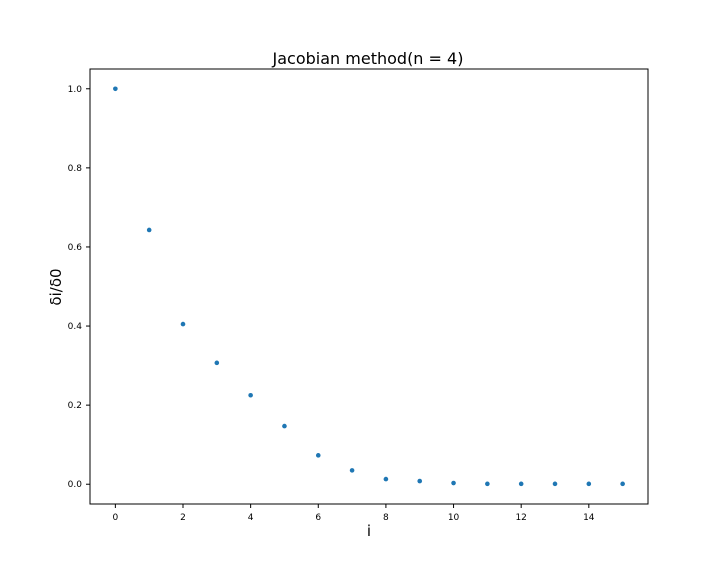 This screenshot has width=720, height=576. I want to click on y-tick-label: 1.0, so click(75, 90).